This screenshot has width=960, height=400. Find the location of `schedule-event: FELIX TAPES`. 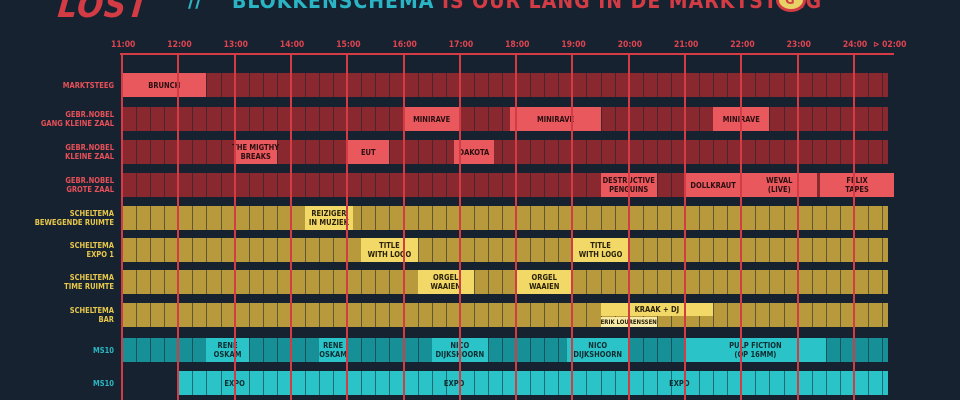

schedule-event: FELIX TAPES is located at coordinates (857, 185).